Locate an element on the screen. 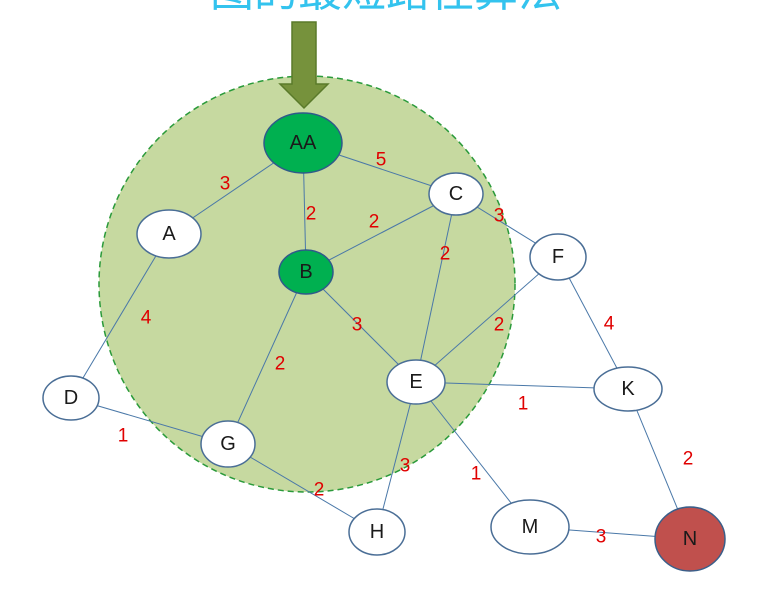 This screenshot has width=773, height=616. edge-weight-m-n: 3 is located at coordinates (601, 537).